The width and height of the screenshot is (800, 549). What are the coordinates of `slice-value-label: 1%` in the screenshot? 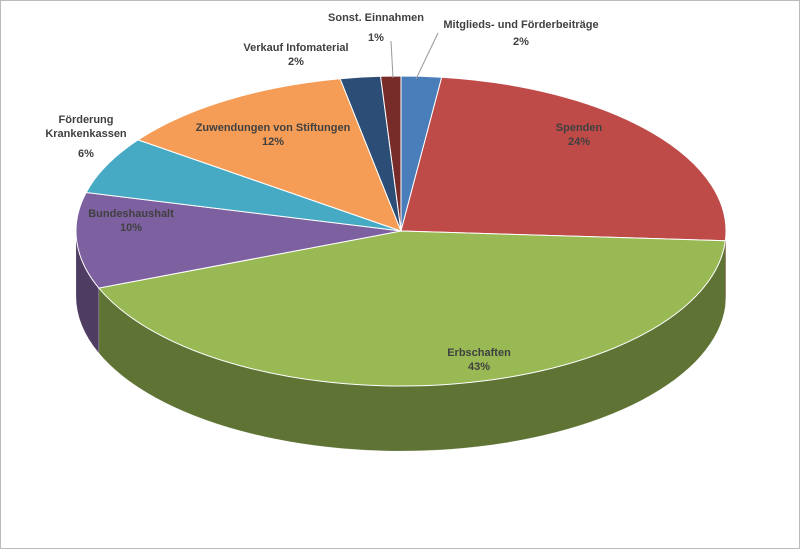 It's located at (376, 38).